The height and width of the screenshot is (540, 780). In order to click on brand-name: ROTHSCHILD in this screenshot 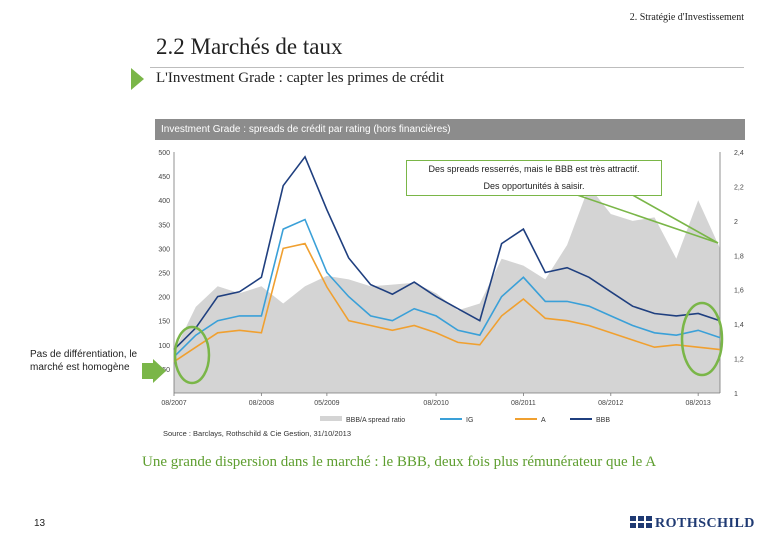, I will do `click(705, 523)`.